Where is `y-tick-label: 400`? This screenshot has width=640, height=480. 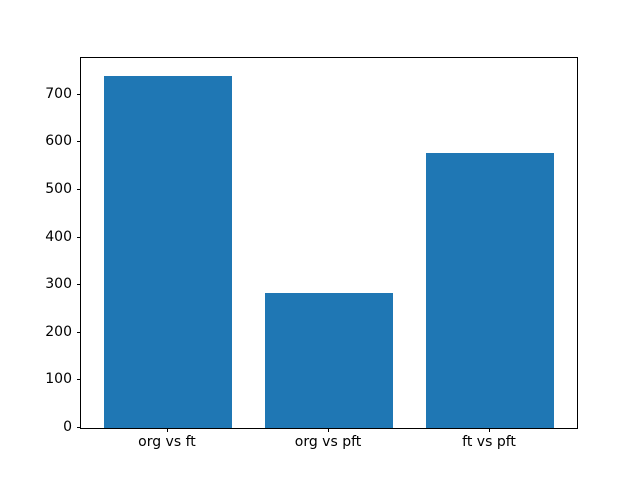
y-tick-label: 400 is located at coordinates (58, 236).